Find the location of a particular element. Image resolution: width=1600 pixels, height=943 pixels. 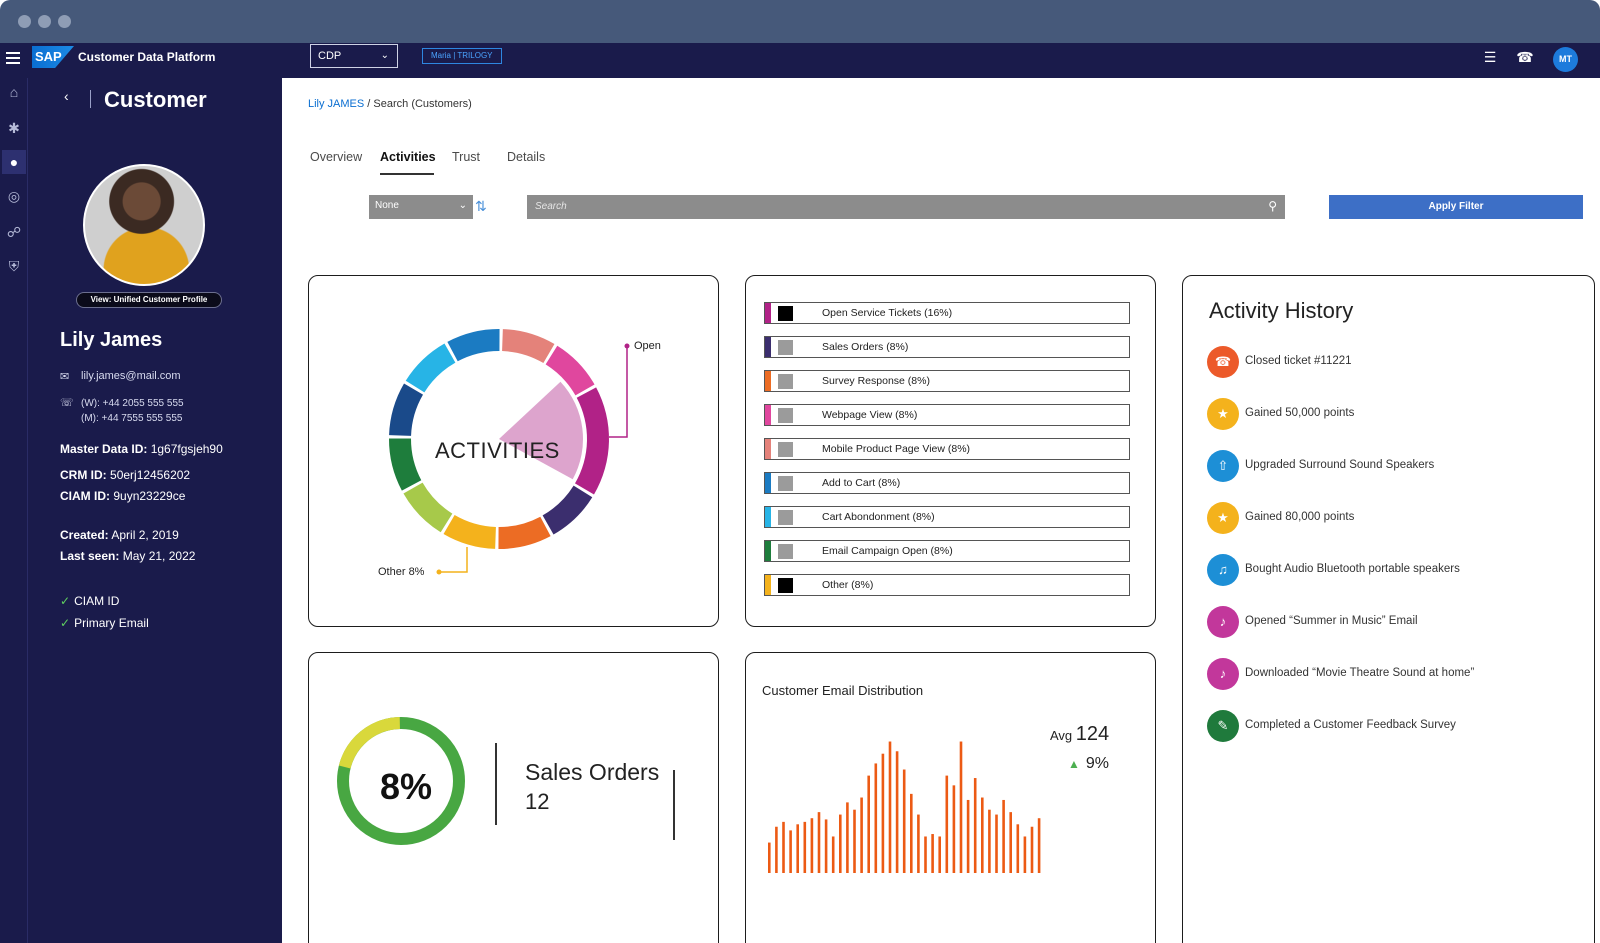

tab-details: Details is located at coordinates (526, 157).